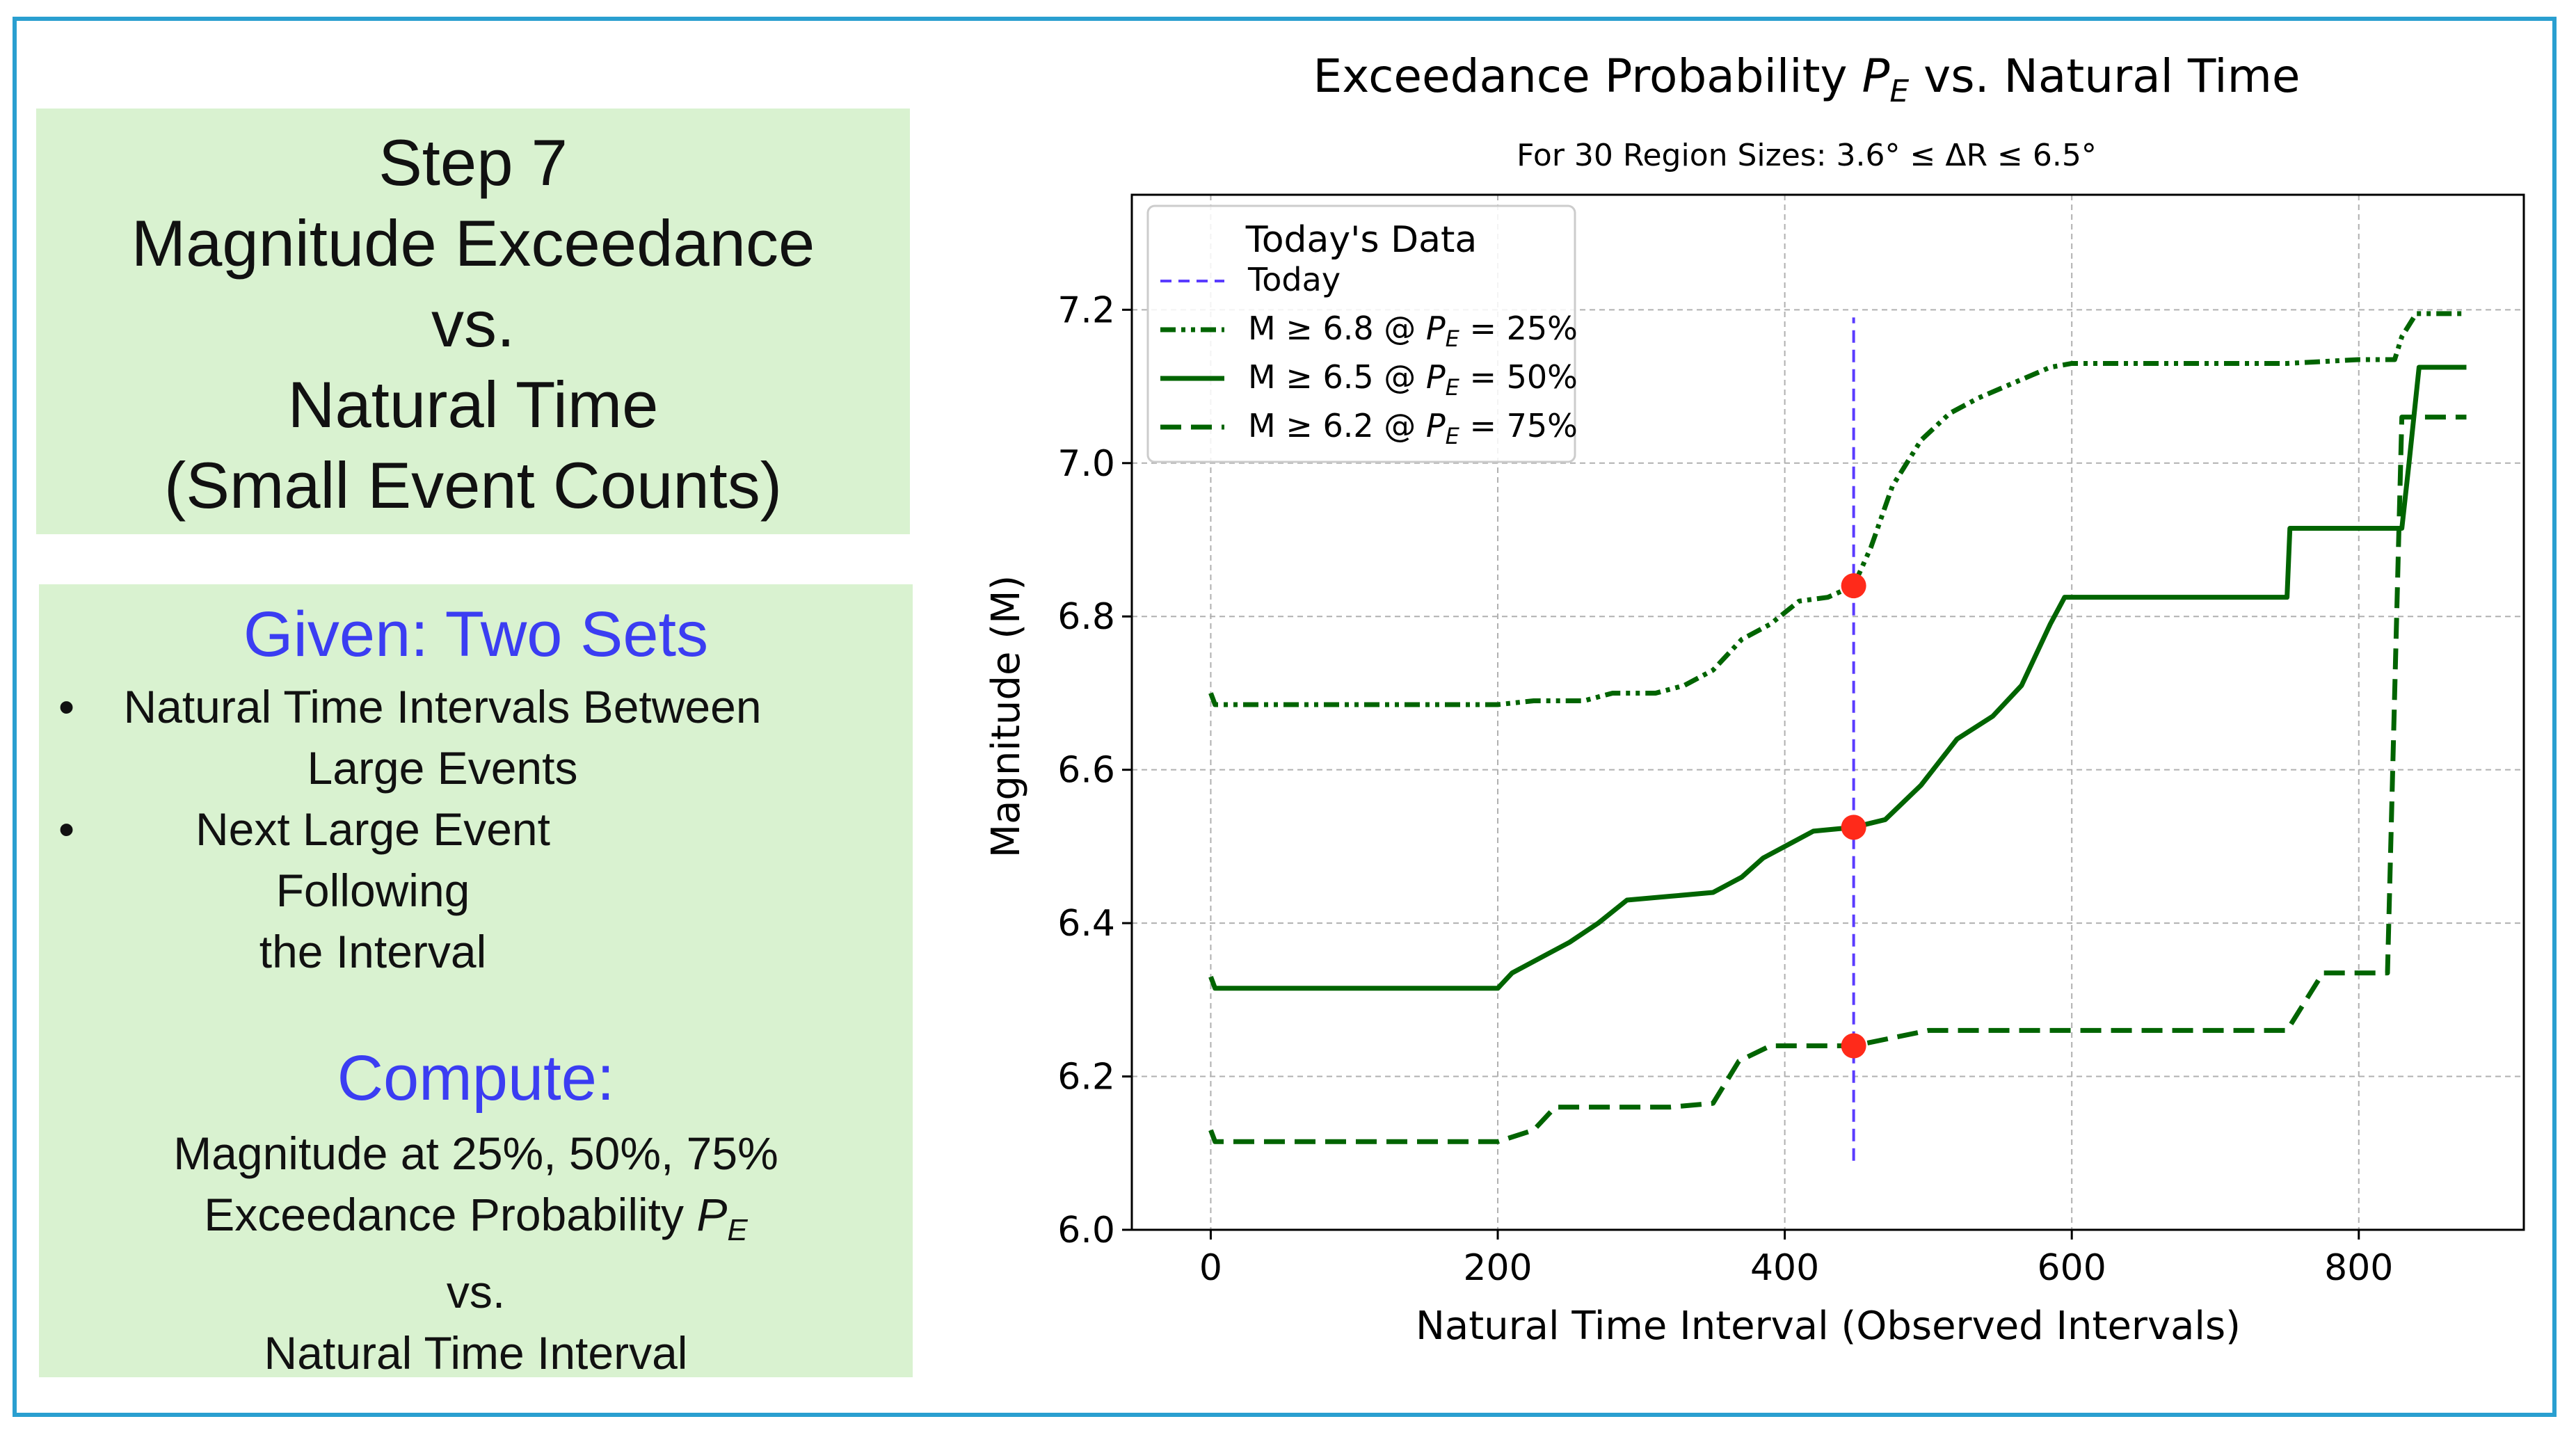  What do you see at coordinates (473, 162) in the screenshot?
I see `title-line: Step 7` at bounding box center [473, 162].